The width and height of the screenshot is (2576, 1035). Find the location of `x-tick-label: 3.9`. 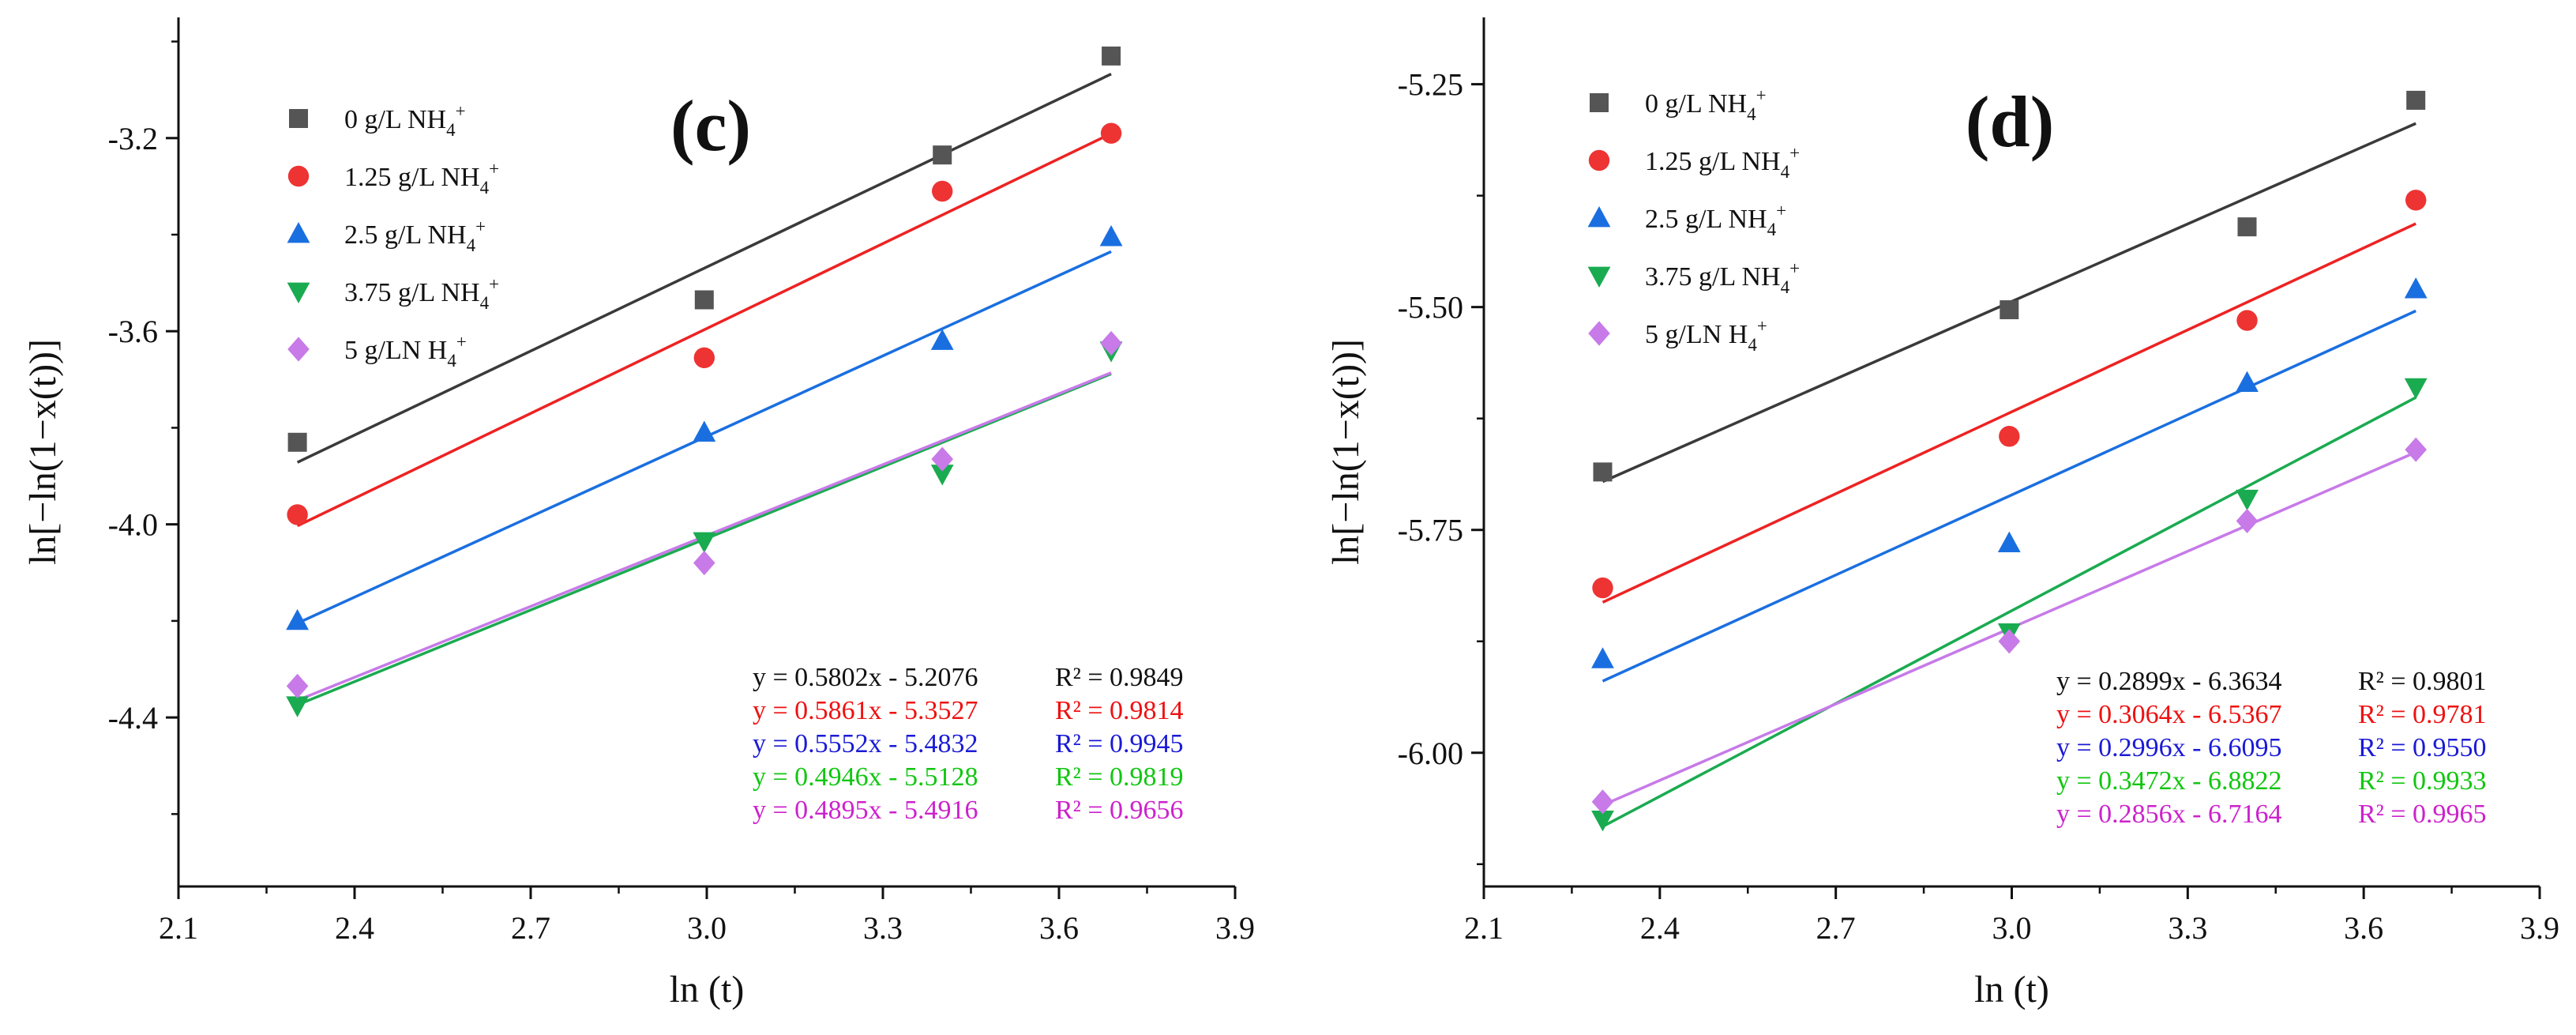

x-tick-label: 3.9 is located at coordinates (2539, 928).